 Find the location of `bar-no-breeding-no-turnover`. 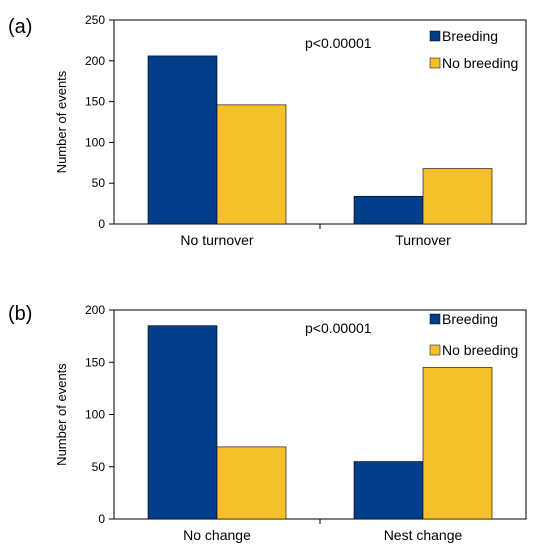

bar-no-breeding-no-turnover is located at coordinates (251, 164).